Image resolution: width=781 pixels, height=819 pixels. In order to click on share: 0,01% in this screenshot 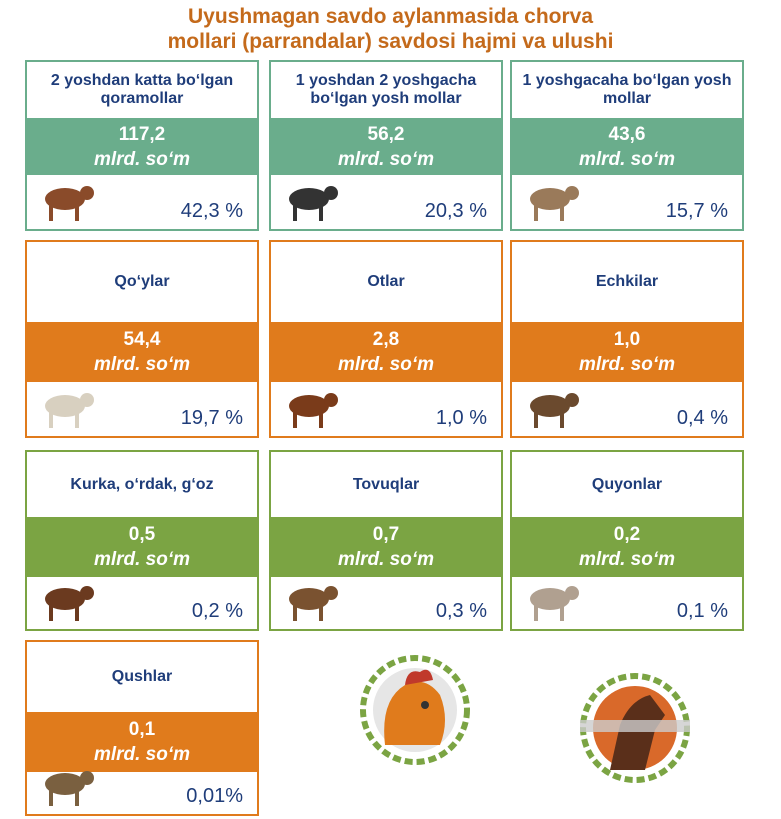, I will do `click(214, 796)`.